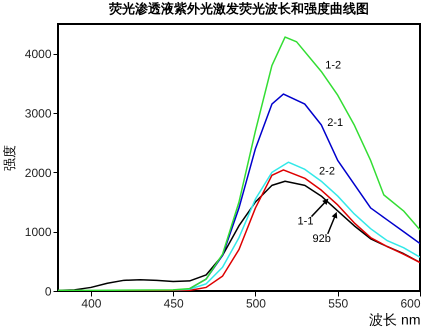  What do you see at coordinates (410, 303) in the screenshot?
I see `x-tick-label: 600` at bounding box center [410, 303].